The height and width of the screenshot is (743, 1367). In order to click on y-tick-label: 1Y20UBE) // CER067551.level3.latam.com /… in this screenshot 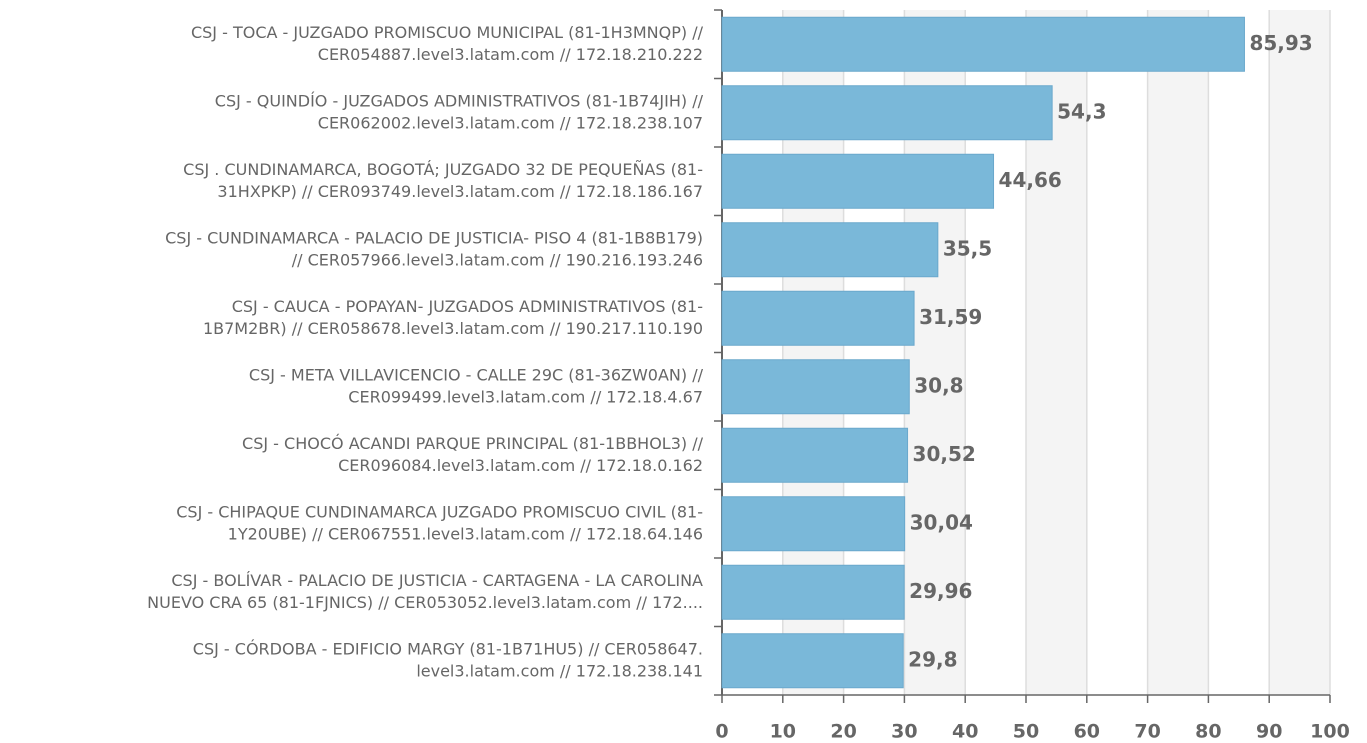, I will do `click(465, 533)`.